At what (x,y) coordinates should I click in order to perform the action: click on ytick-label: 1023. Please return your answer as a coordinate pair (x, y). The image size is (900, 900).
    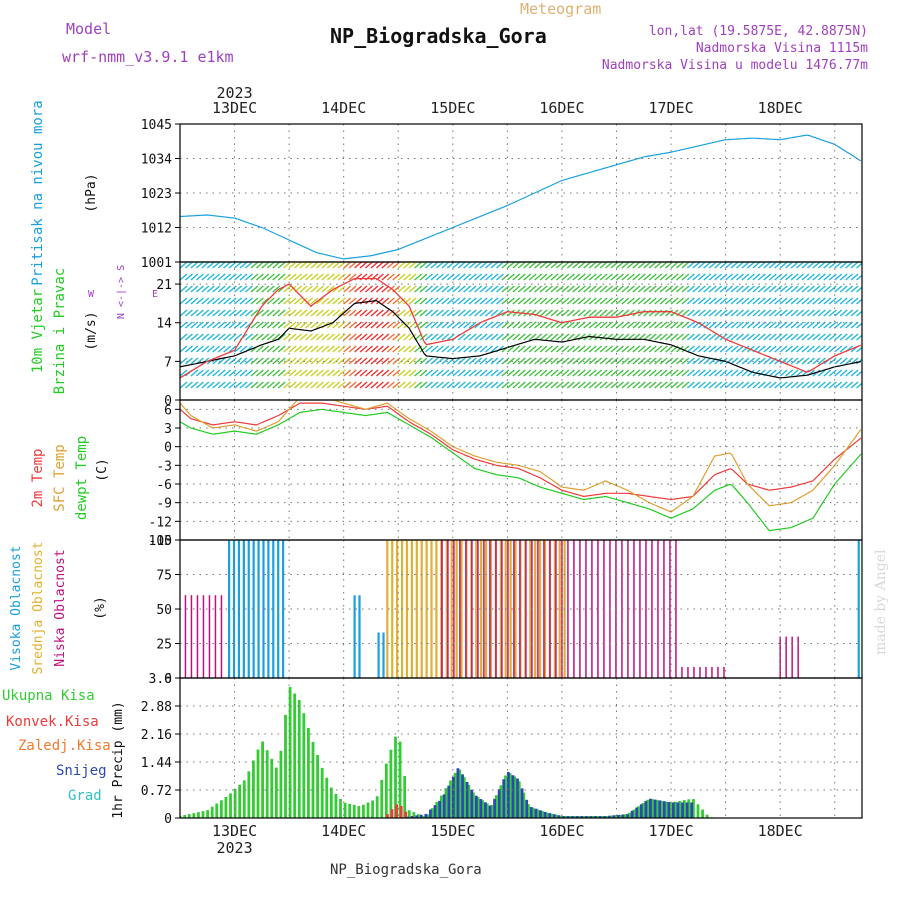
    Looking at the image, I should click on (156, 194).